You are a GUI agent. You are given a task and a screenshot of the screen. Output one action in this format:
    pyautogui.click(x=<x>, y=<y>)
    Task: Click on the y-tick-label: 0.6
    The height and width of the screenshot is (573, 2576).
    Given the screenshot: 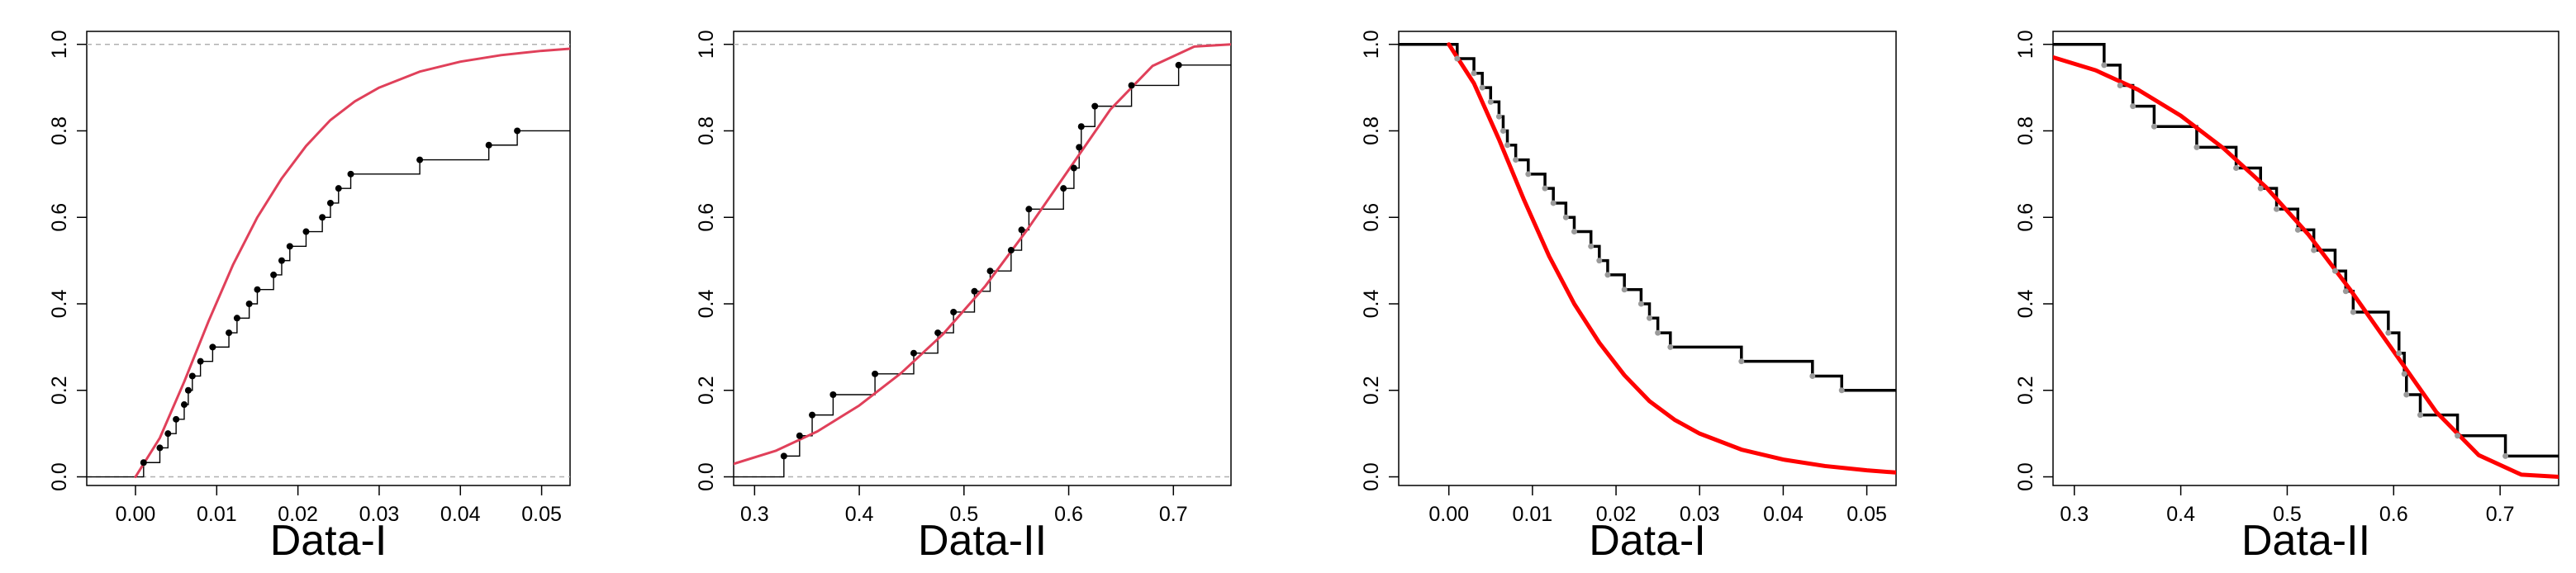 What is the action you would take?
    pyautogui.click(x=60, y=217)
    